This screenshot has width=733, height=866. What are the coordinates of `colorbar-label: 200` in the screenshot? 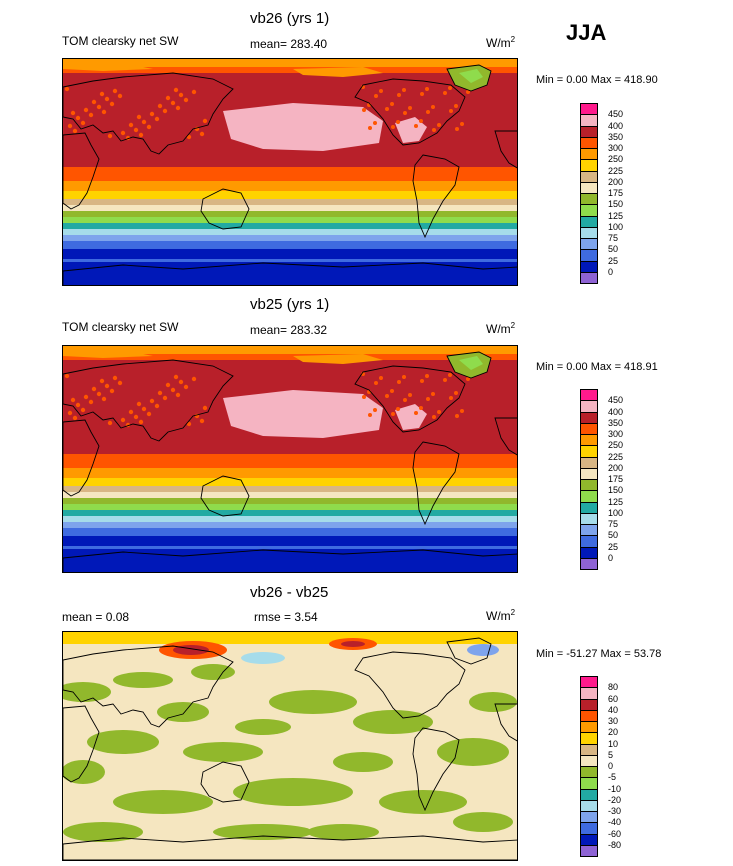 It's located at (616, 181).